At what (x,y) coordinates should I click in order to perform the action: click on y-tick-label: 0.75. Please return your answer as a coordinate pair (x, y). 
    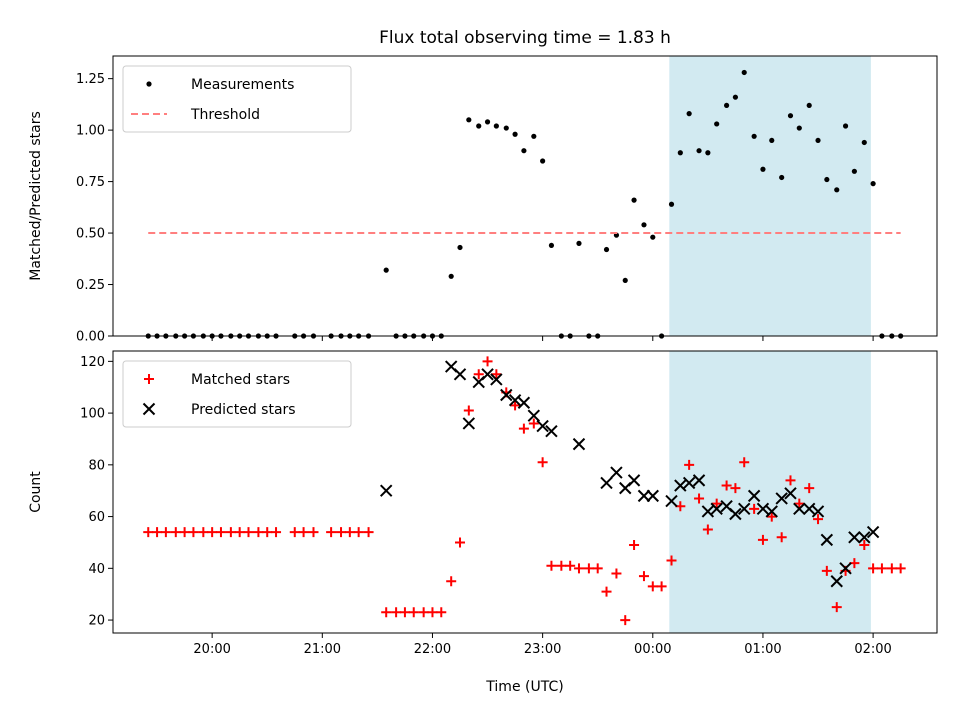
    Looking at the image, I should click on (90, 182).